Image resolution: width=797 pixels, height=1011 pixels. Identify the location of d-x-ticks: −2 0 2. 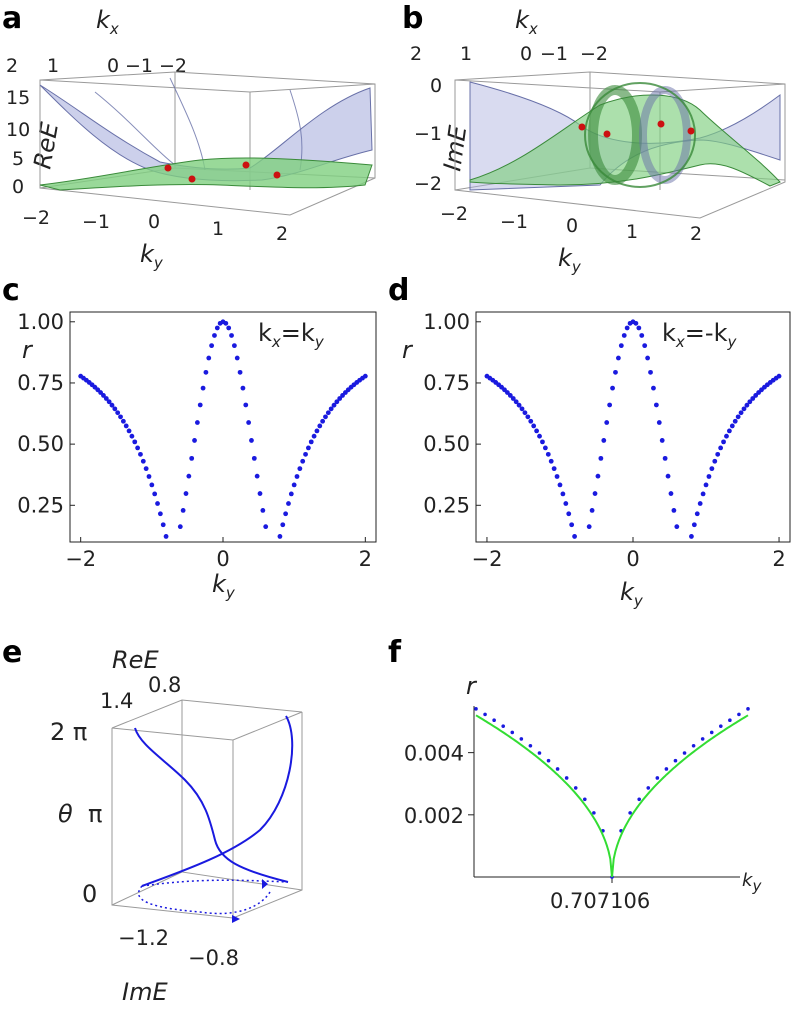
(628, 554).